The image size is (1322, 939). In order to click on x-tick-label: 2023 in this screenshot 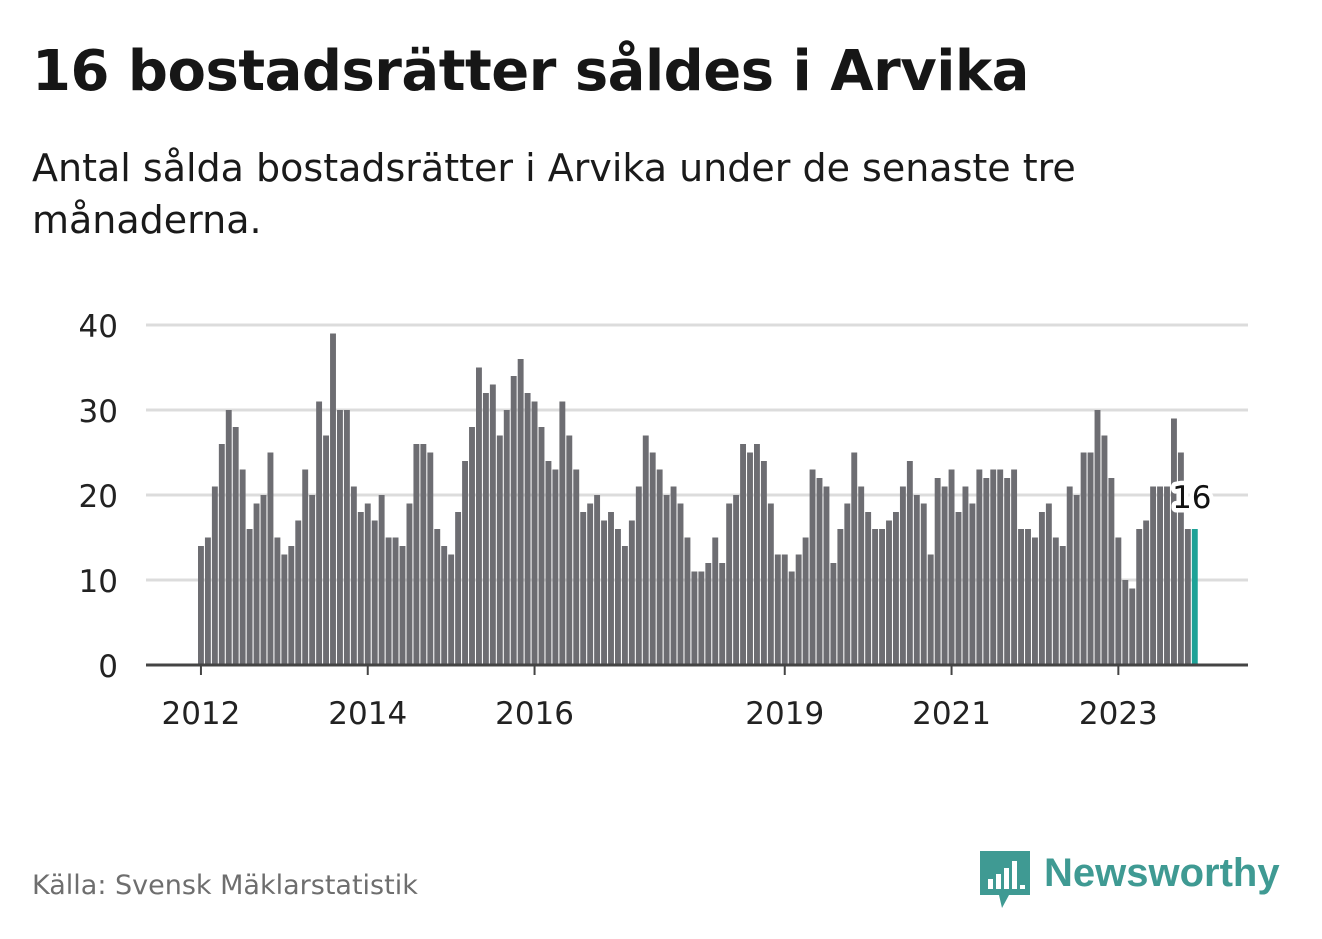, I will do `click(1118, 714)`.